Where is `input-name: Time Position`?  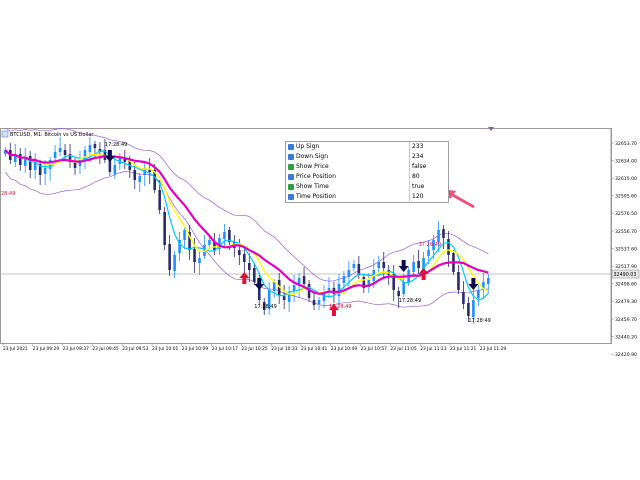
input-name: Time Position is located at coordinates (316, 196).